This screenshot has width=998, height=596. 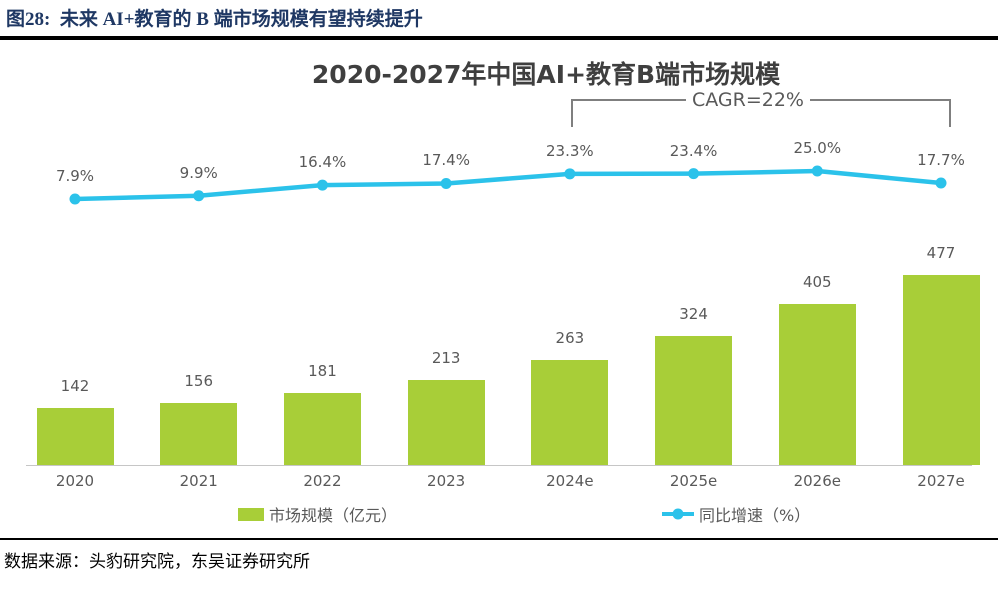 I want to click on line-point-2021, so click(x=199, y=196).